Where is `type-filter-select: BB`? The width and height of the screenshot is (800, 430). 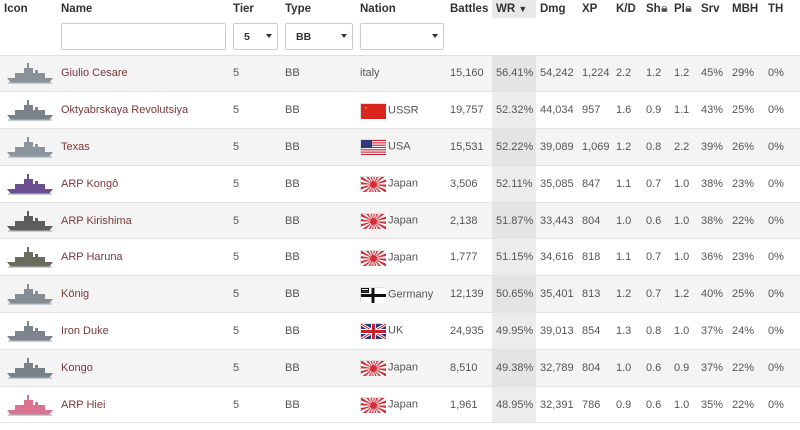
type-filter-select: BB is located at coordinates (319, 36).